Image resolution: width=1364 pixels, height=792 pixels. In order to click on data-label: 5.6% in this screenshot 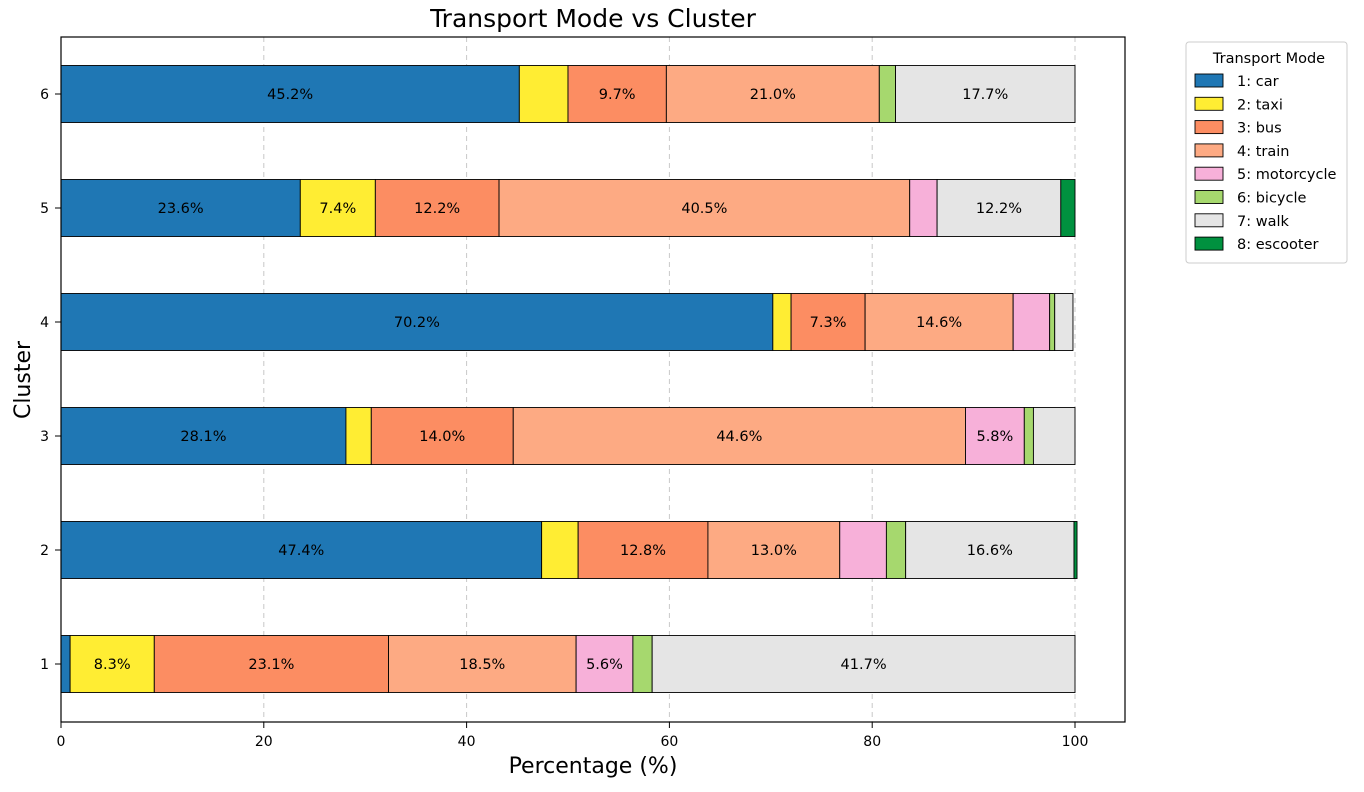, I will do `click(604, 665)`.